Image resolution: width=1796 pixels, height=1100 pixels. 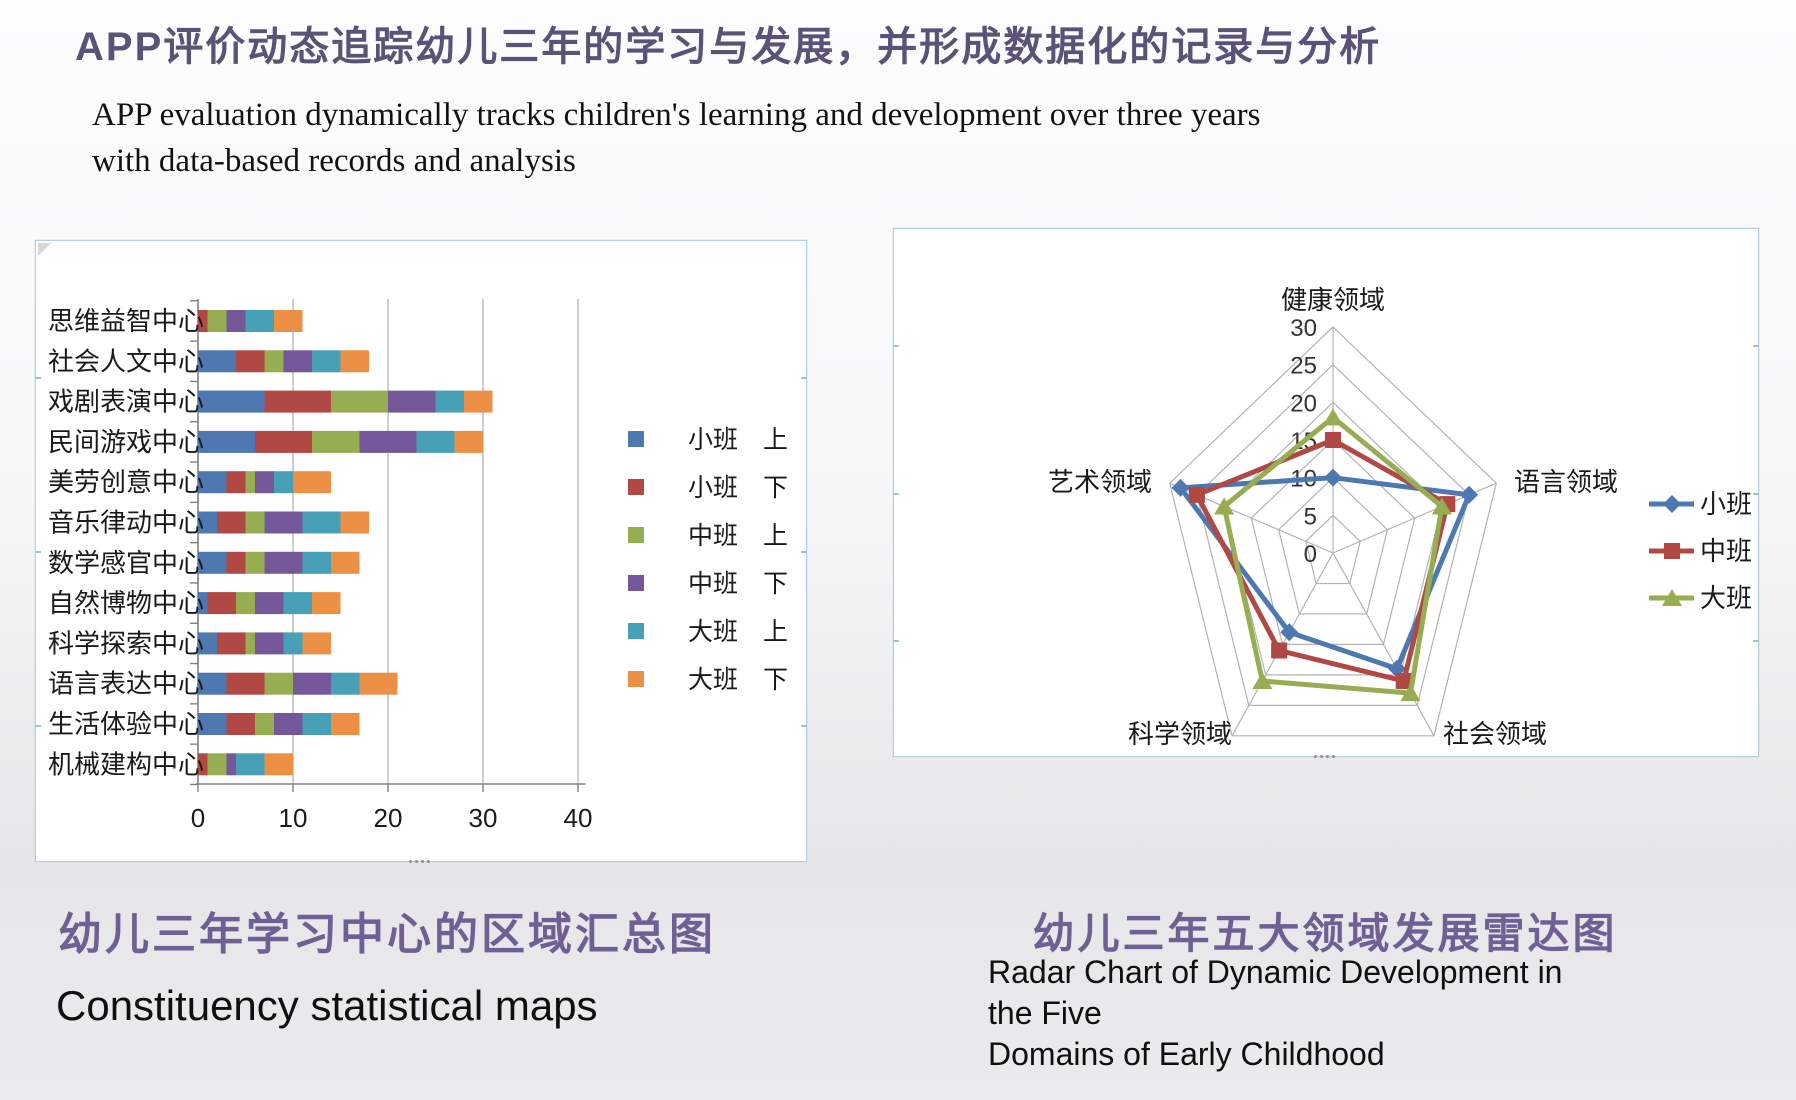 What do you see at coordinates (738, 440) in the screenshot?
I see `legend-label: 小班 上` at bounding box center [738, 440].